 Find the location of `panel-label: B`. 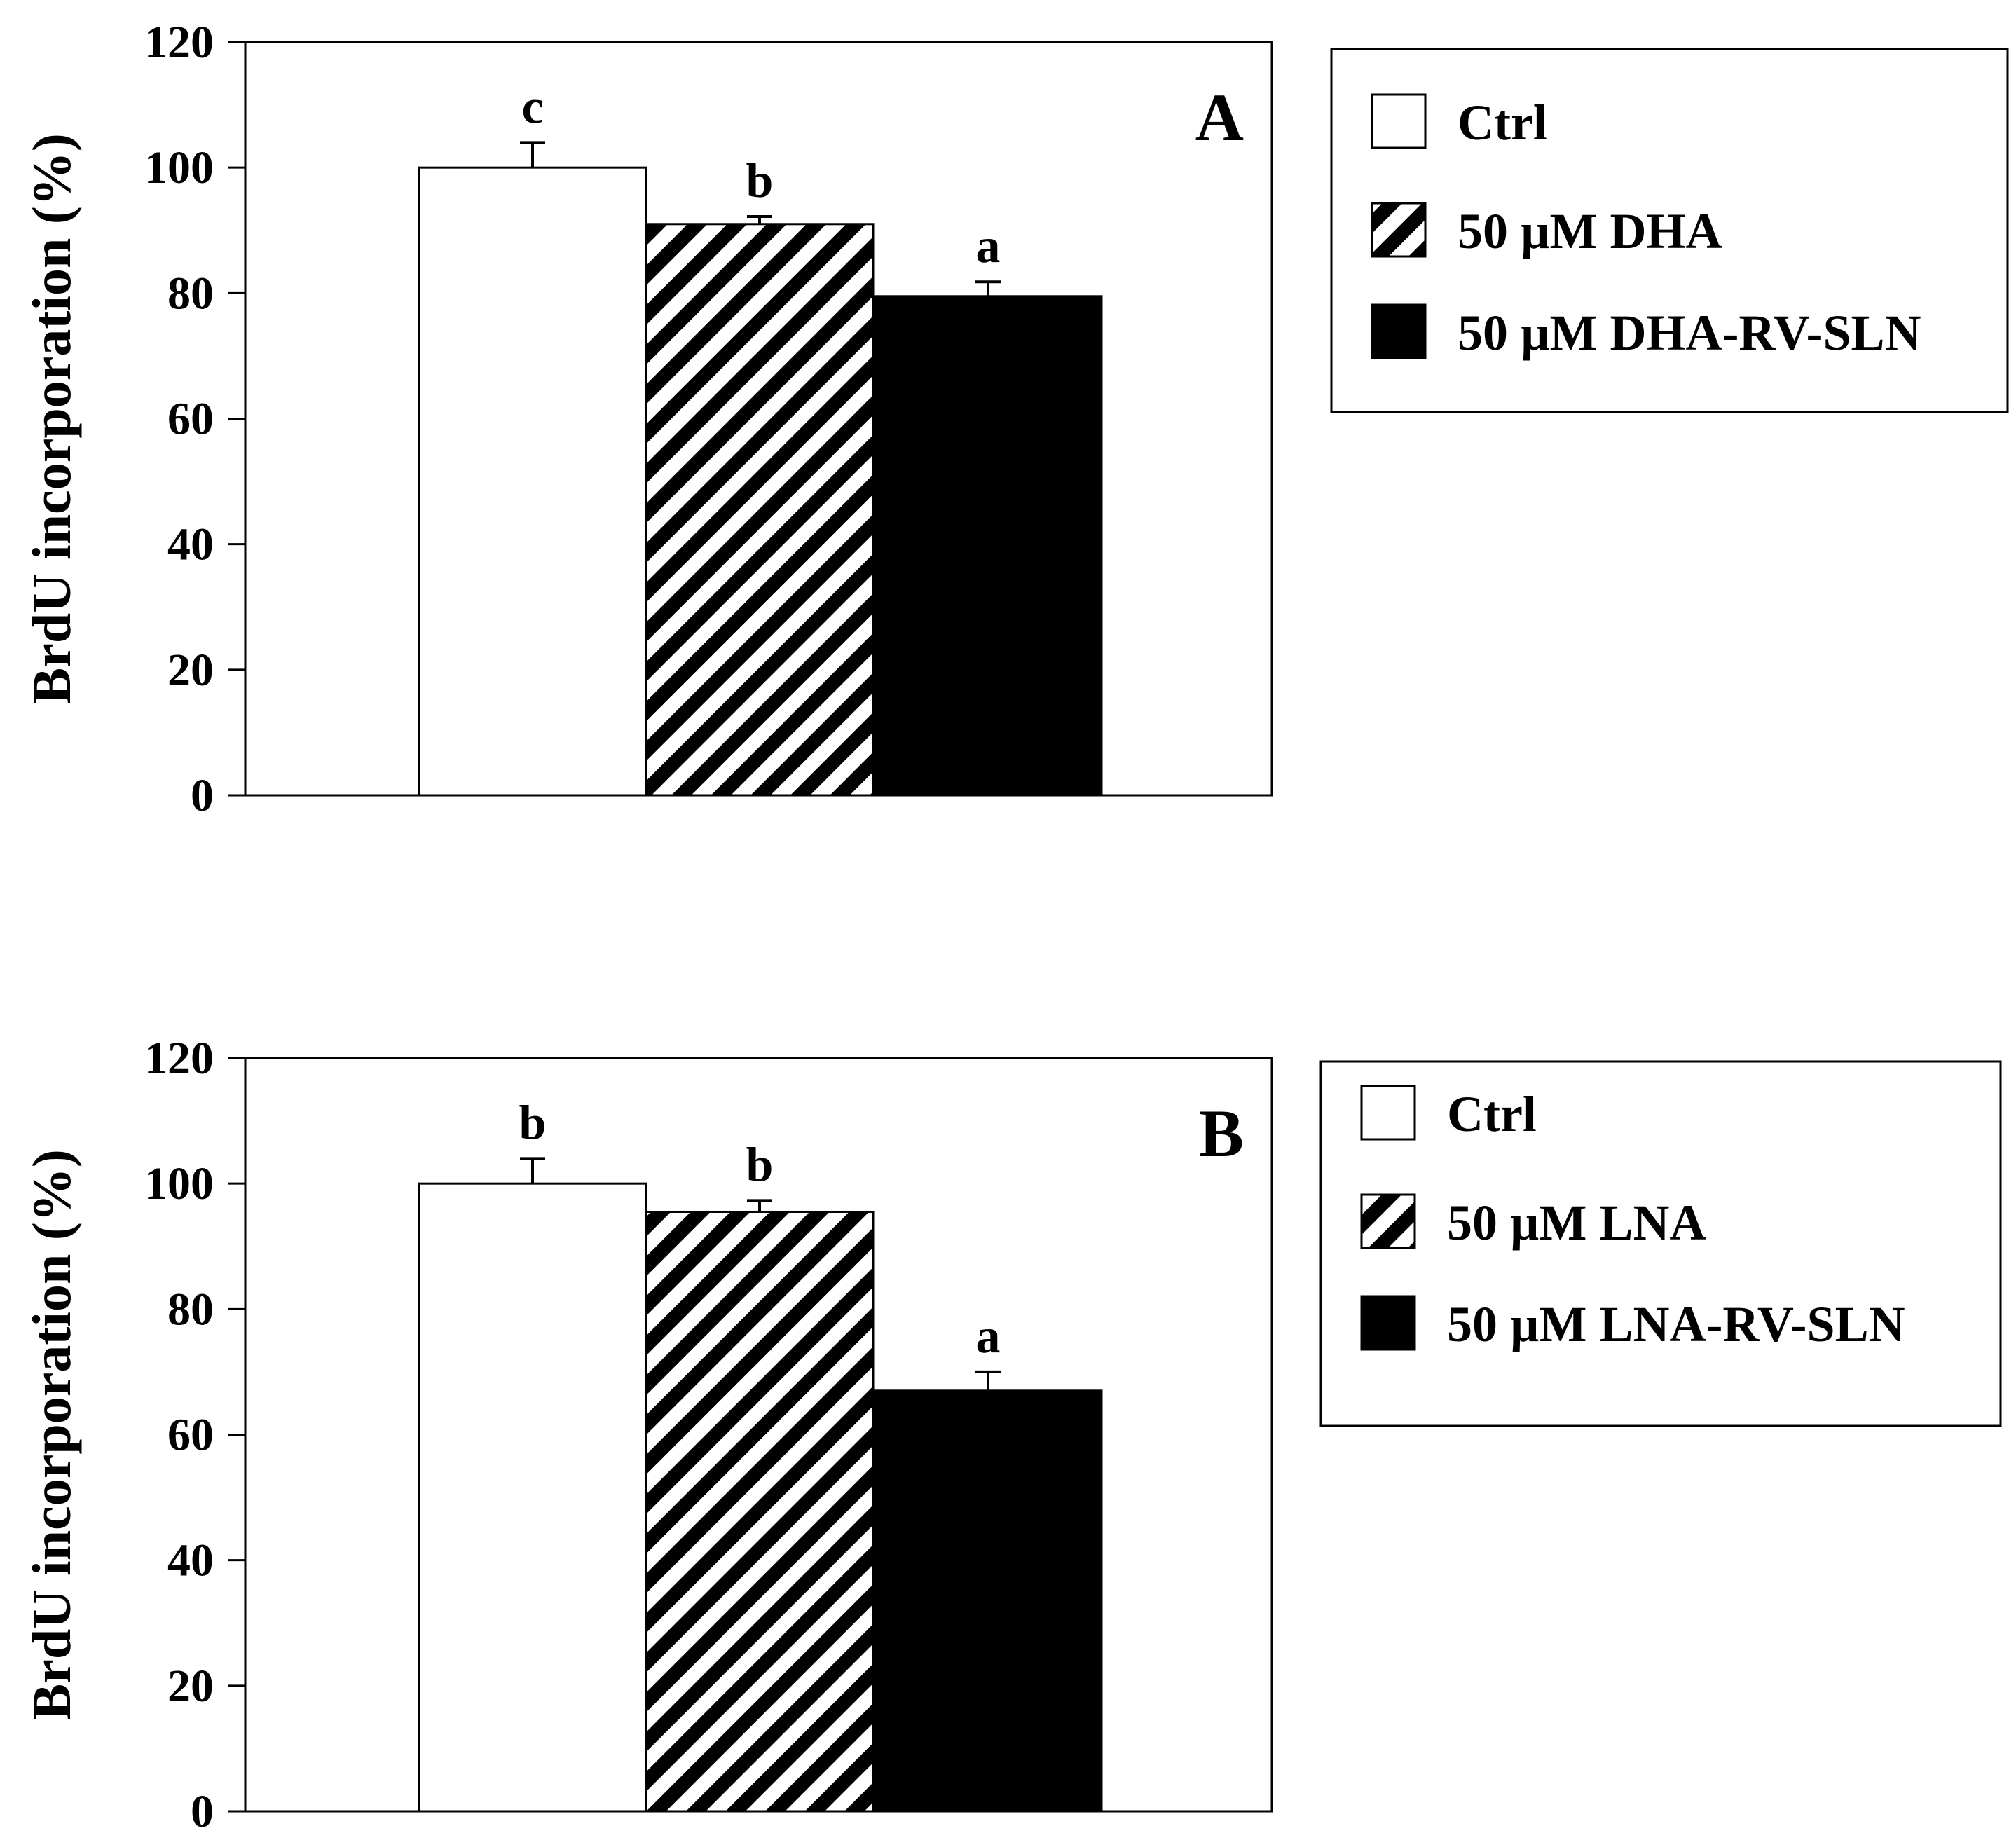

panel-label: B is located at coordinates (1221, 1133).